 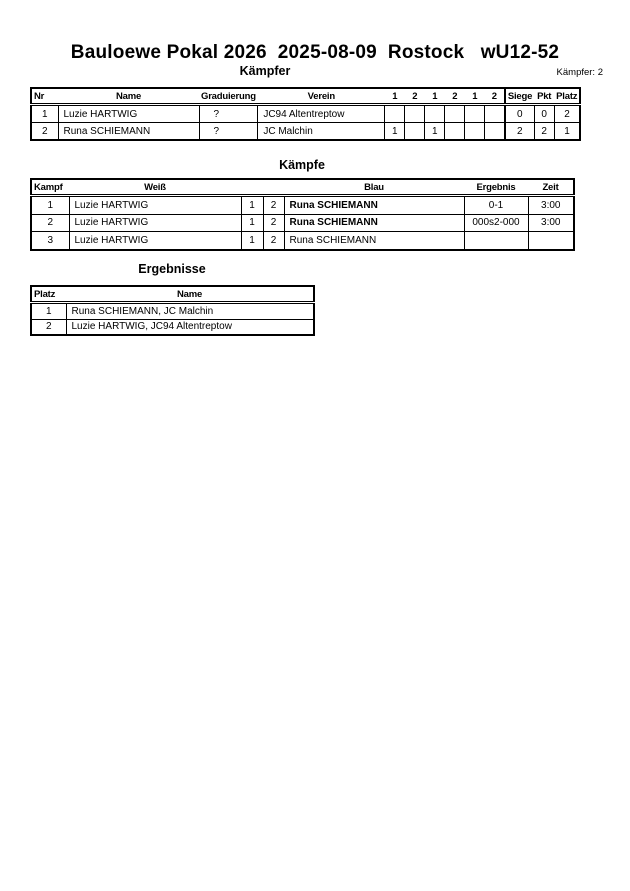 I want to click on kampf-nr: 2, so click(x=50, y=222).